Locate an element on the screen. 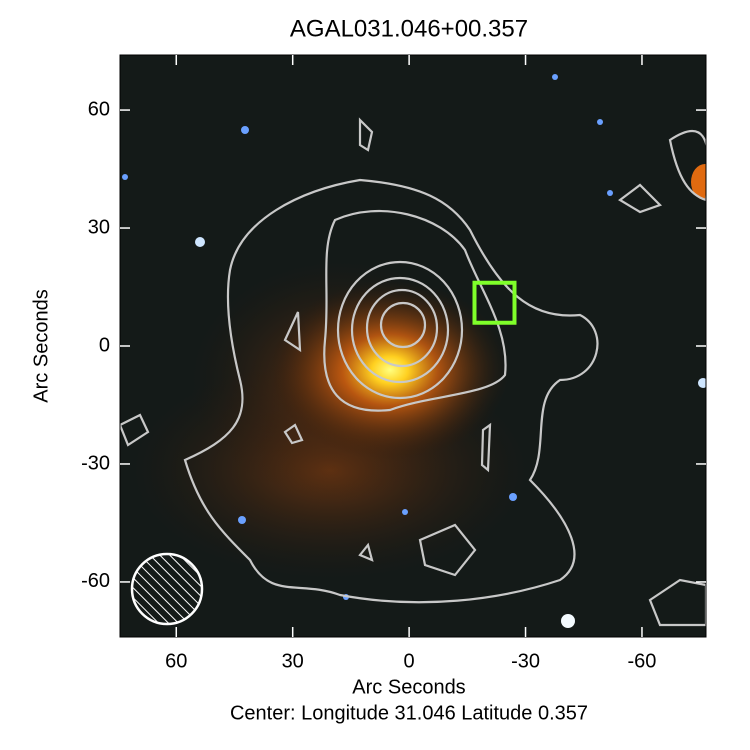 The height and width of the screenshot is (750, 750). y-tick-label: 0 is located at coordinates (104, 345).